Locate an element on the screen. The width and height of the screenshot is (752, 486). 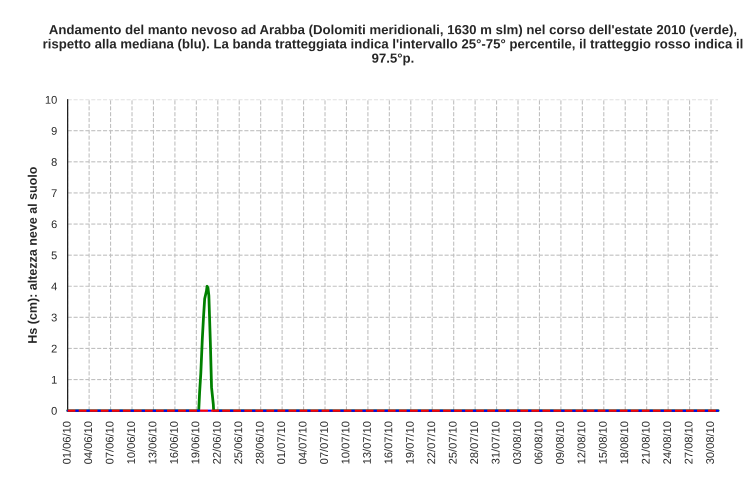
x-tick-label: 13/06/10 is located at coordinates (152, 443).